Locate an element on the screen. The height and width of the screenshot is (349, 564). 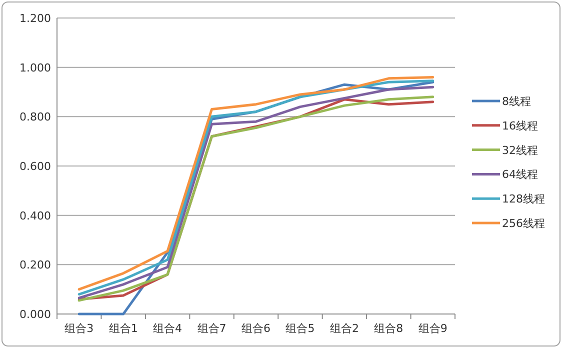
x-tick-label: 组合4 is located at coordinates (167, 328).